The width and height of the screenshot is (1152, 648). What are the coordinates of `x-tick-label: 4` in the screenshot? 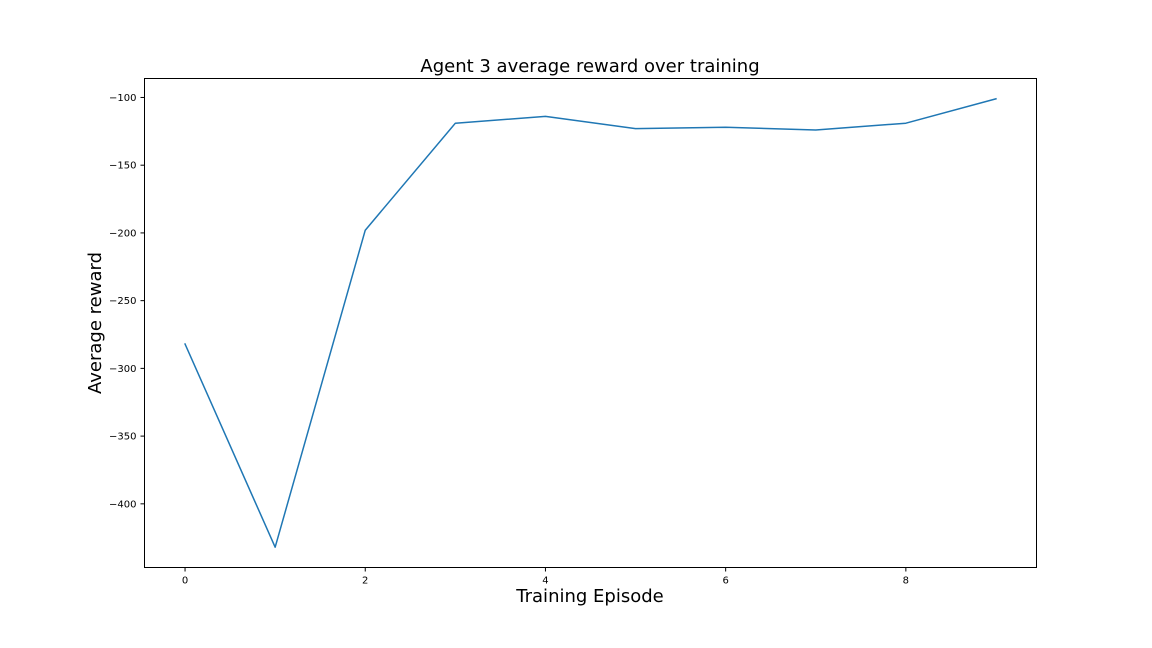 It's located at (545, 581).